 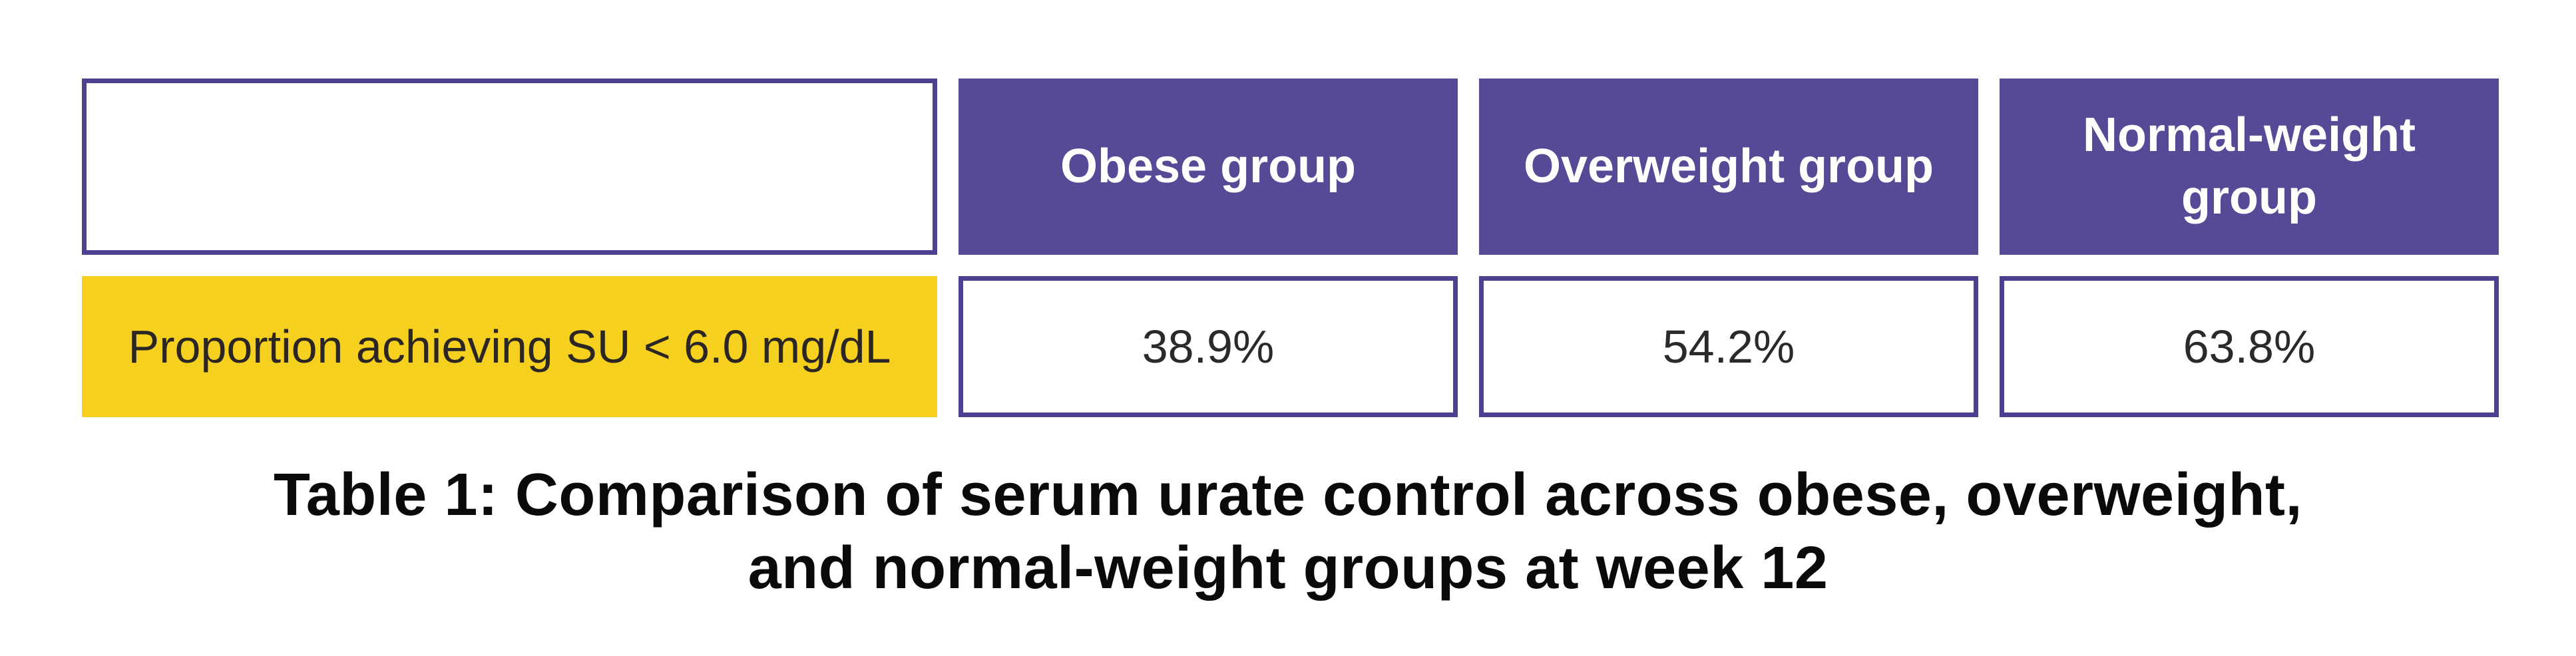 What do you see at coordinates (1288, 567) in the screenshot?
I see `caption-line-2: and normal-weight groups at week 12` at bounding box center [1288, 567].